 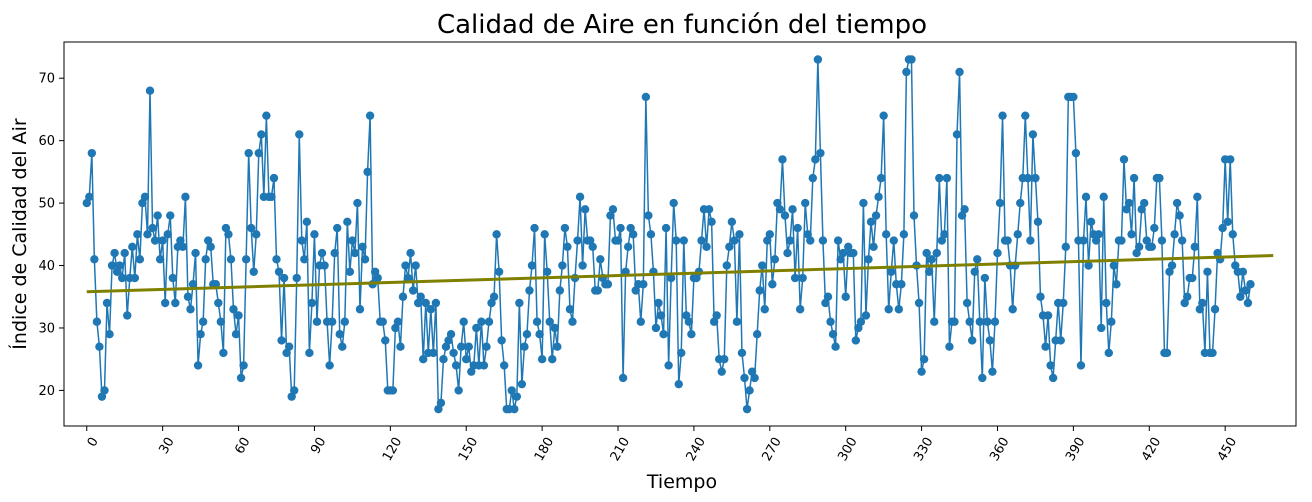 I want to click on x-tick-label: 390, so click(x=1075, y=449).